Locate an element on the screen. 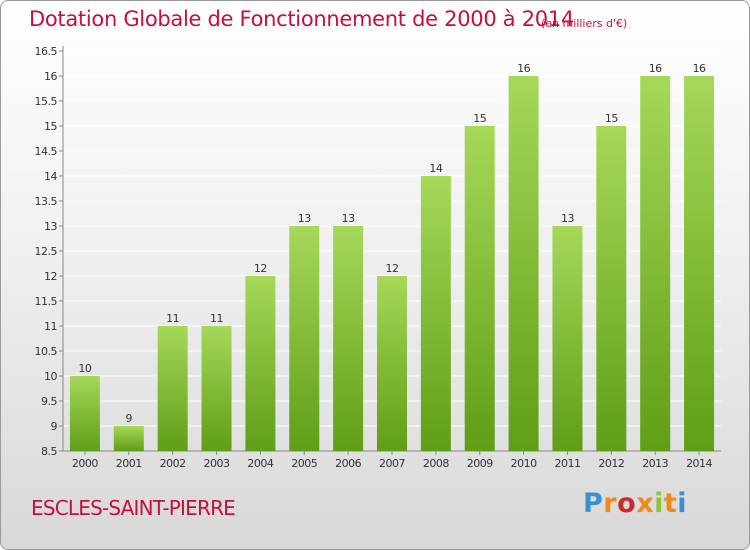  y-tick-label: 14.5 is located at coordinates (46, 151).